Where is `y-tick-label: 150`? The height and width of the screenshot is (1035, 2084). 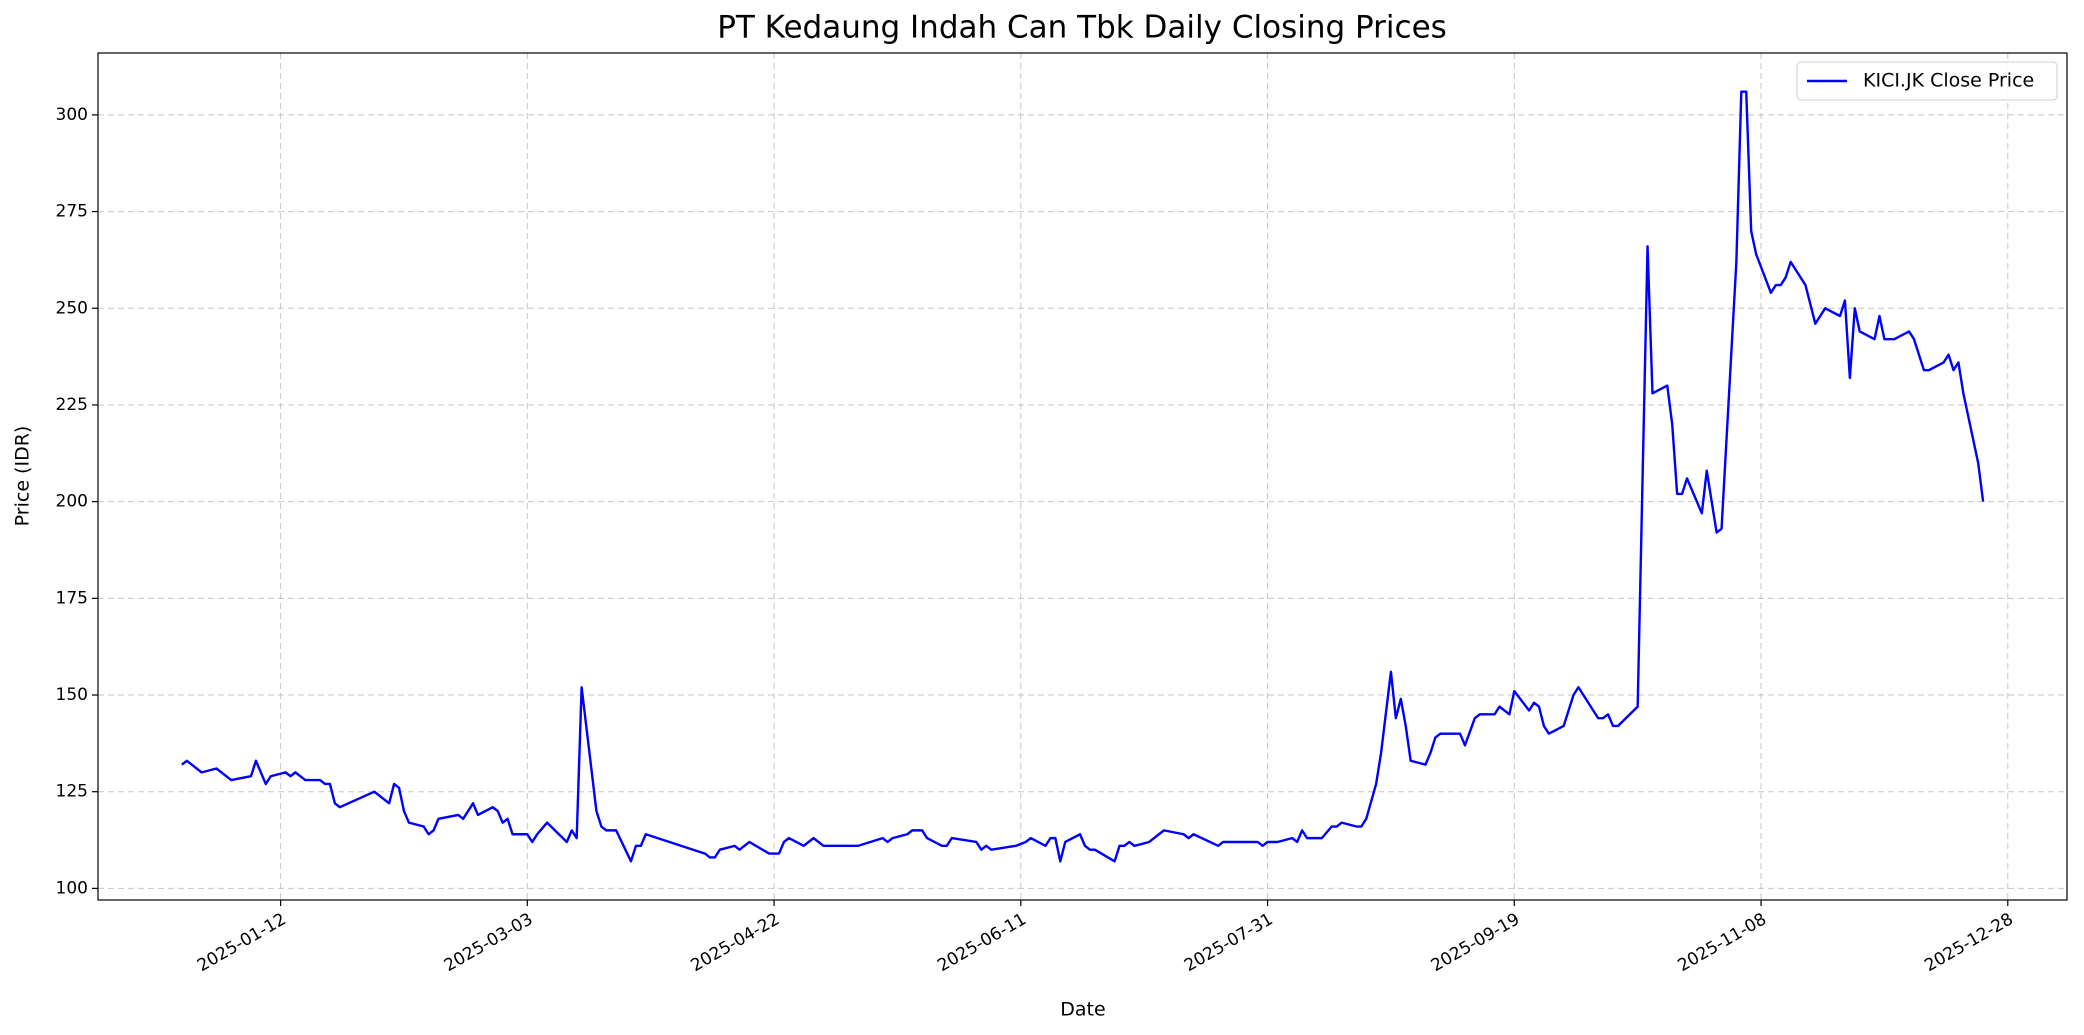 y-tick-label: 150 is located at coordinates (72, 695).